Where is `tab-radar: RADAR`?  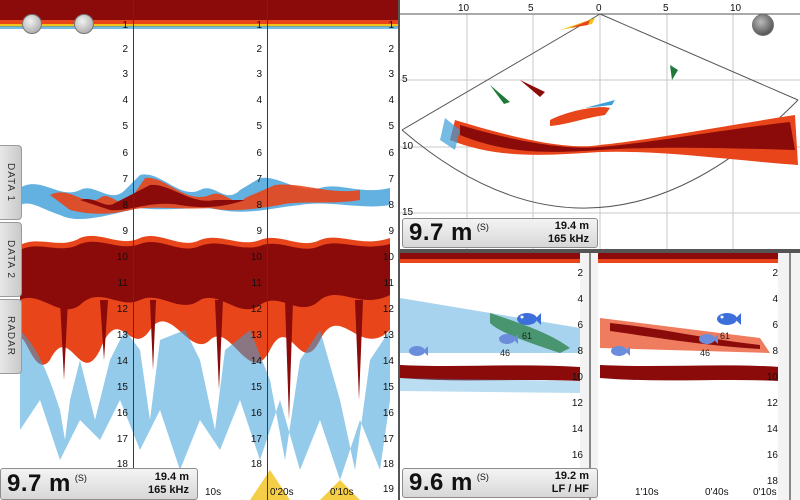
tab-radar: RADAR is located at coordinates (11, 336).